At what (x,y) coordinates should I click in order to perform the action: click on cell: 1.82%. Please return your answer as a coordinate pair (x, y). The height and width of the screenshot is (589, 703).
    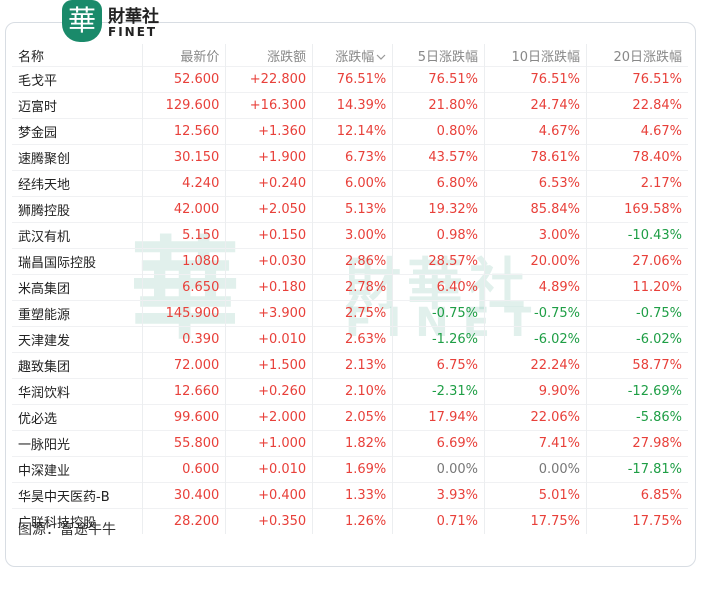
    Looking at the image, I should click on (352, 443).